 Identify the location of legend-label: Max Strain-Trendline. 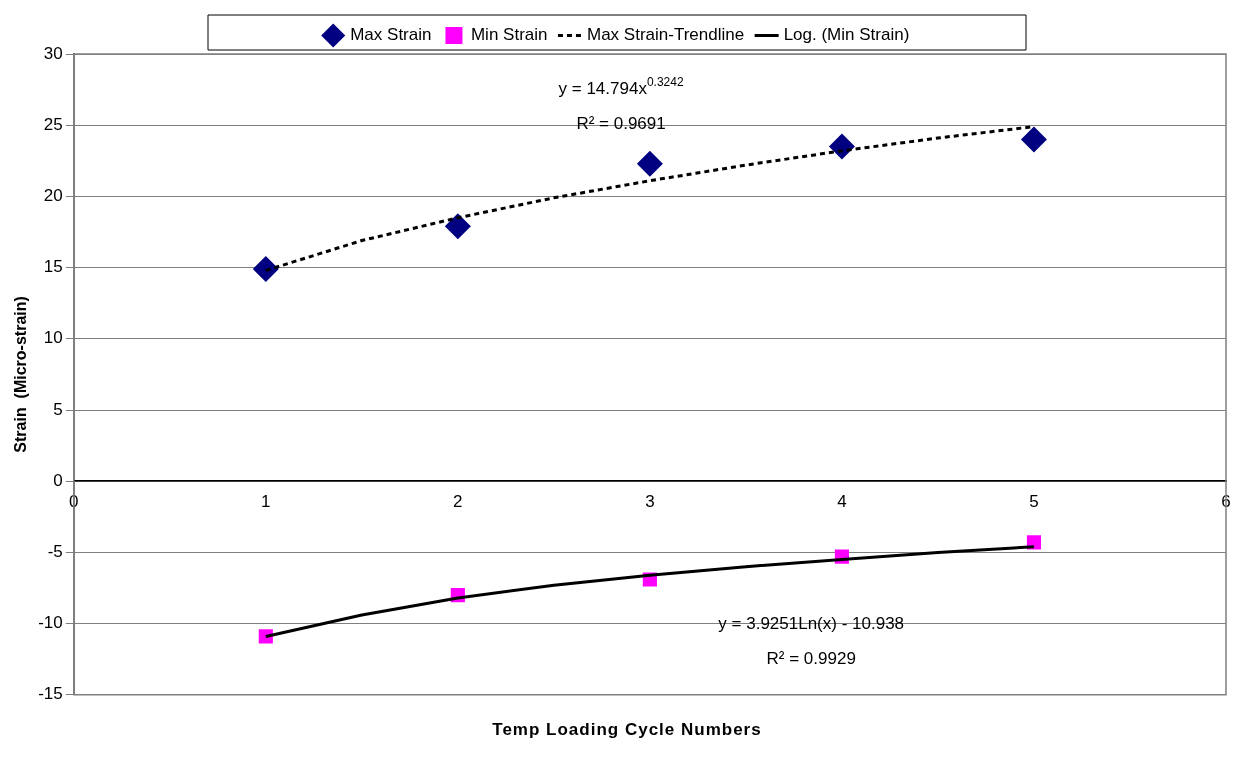
(665, 35).